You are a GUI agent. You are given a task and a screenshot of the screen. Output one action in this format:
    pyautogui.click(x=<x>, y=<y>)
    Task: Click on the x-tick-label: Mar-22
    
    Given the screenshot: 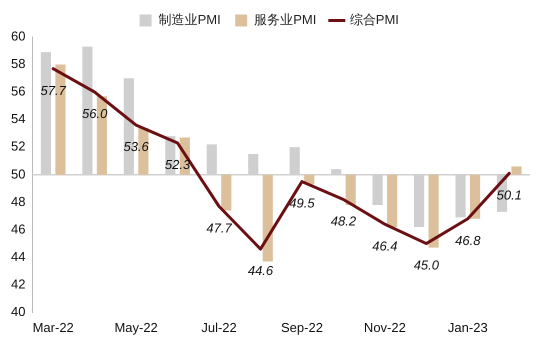 What is the action you would take?
    pyautogui.click(x=53, y=327)
    